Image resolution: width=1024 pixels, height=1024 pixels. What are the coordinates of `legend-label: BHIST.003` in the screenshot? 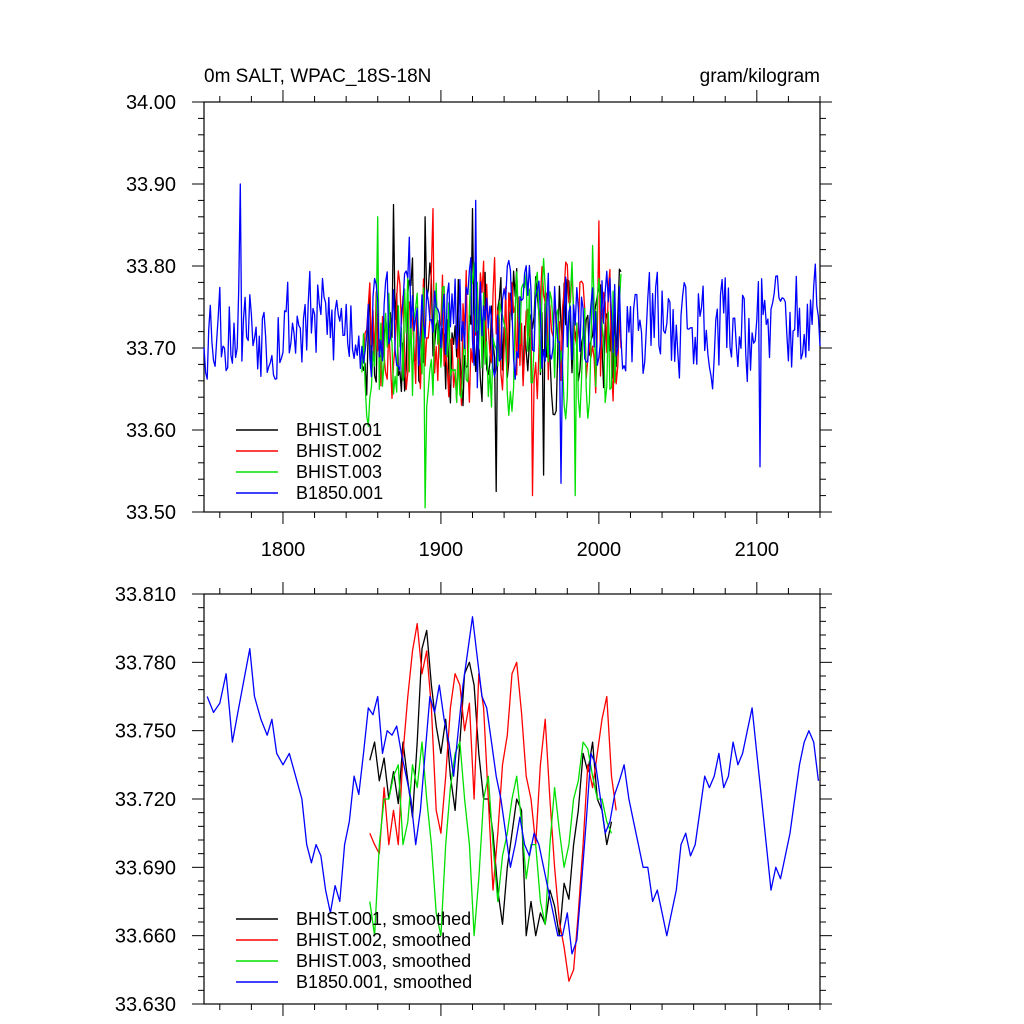 It's located at (339, 472).